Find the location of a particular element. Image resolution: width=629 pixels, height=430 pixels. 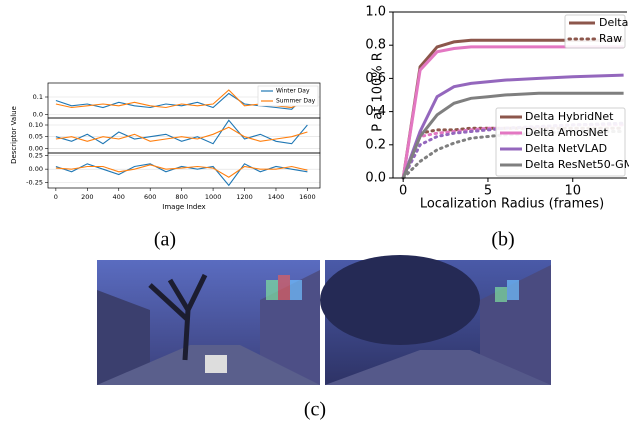

x-tick-label: 5 is located at coordinates (488, 191).